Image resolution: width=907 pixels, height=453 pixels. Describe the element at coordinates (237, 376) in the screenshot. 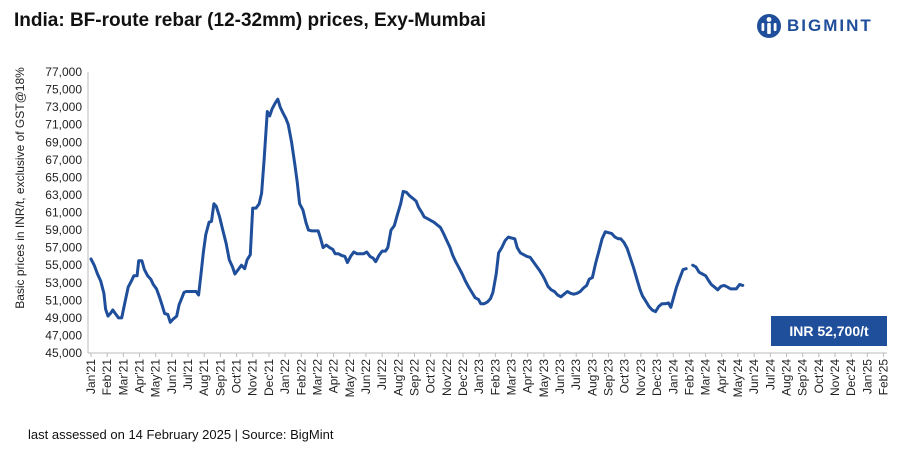

I see `x-tick-label: Oct'21` at that location.